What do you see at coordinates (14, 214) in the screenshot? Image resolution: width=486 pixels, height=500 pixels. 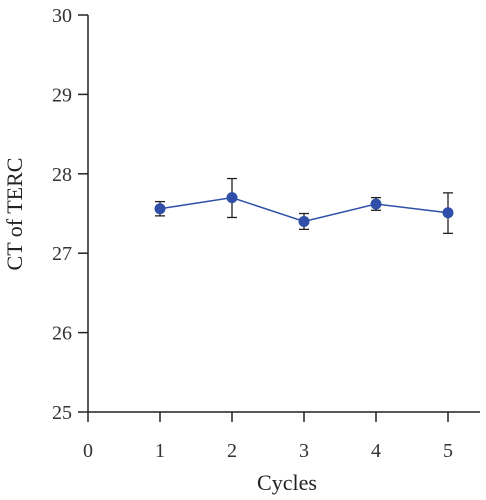 I see `y-axis-title: CT of TERC` at bounding box center [14, 214].